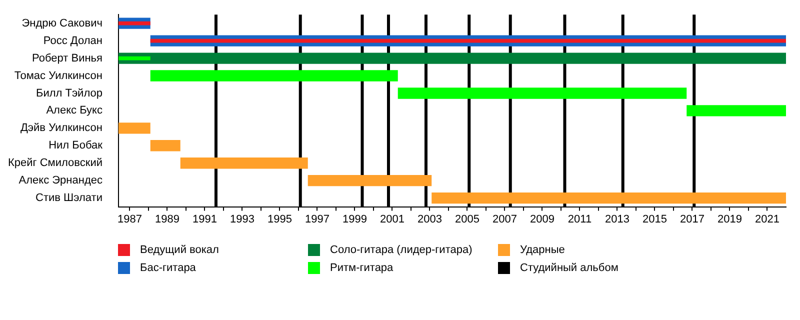 The image size is (800, 320). Describe the element at coordinates (730, 219) in the screenshot. I see `x-tick-label: 2019` at that location.